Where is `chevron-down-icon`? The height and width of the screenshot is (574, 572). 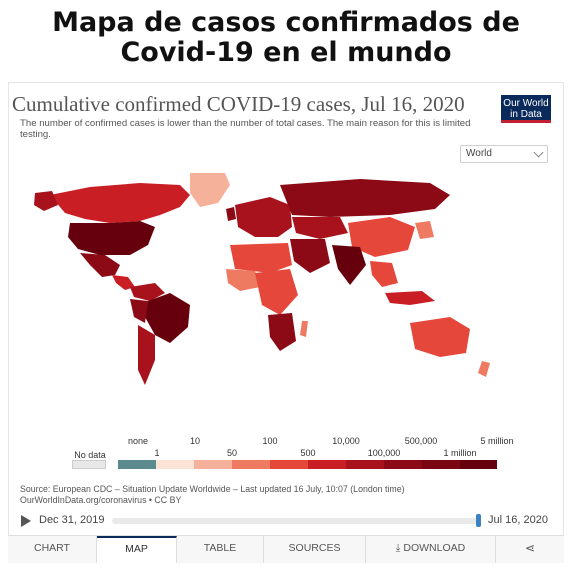
chevron-down-icon is located at coordinates (538, 152).